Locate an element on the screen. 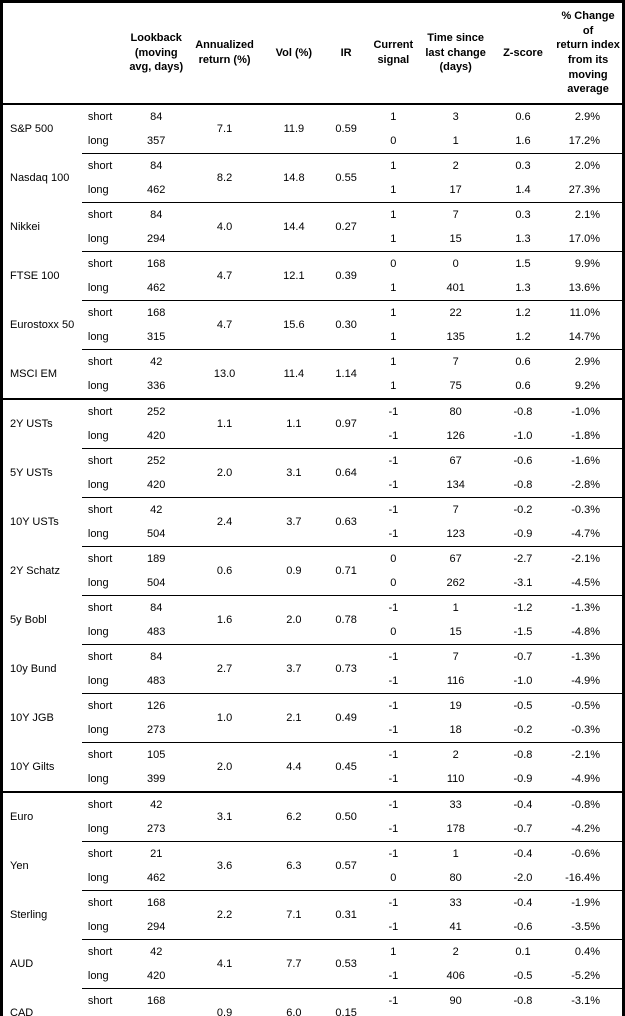 Image resolution: width=625 pixels, height=1016 pixels. lookback-value: 42 is located at coordinates (156, 804).